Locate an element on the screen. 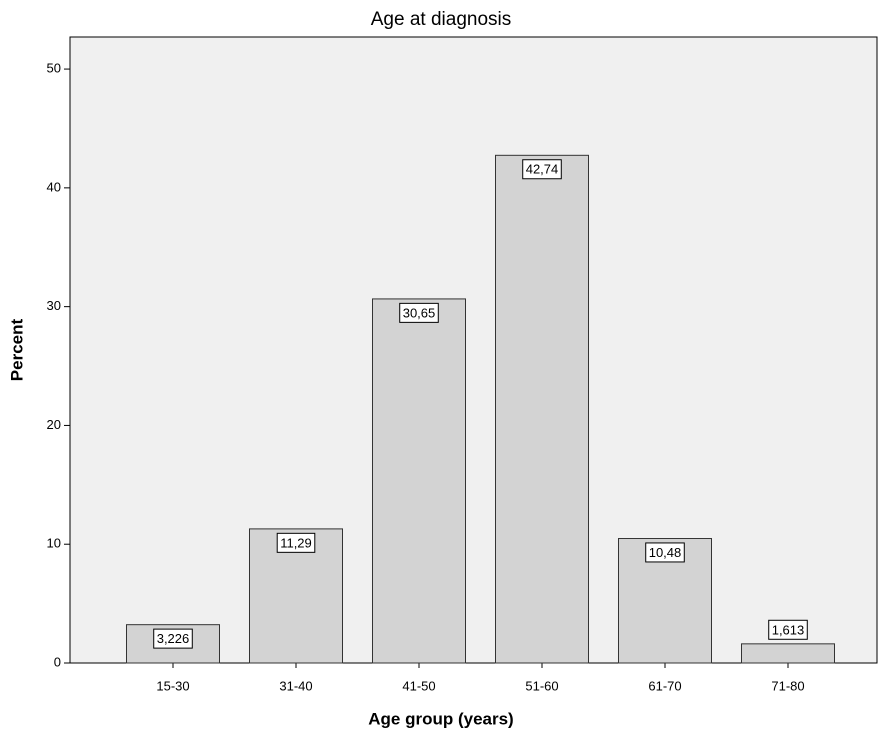 This screenshot has height=732, width=878. y-tick-label: 30 is located at coordinates (54, 305).